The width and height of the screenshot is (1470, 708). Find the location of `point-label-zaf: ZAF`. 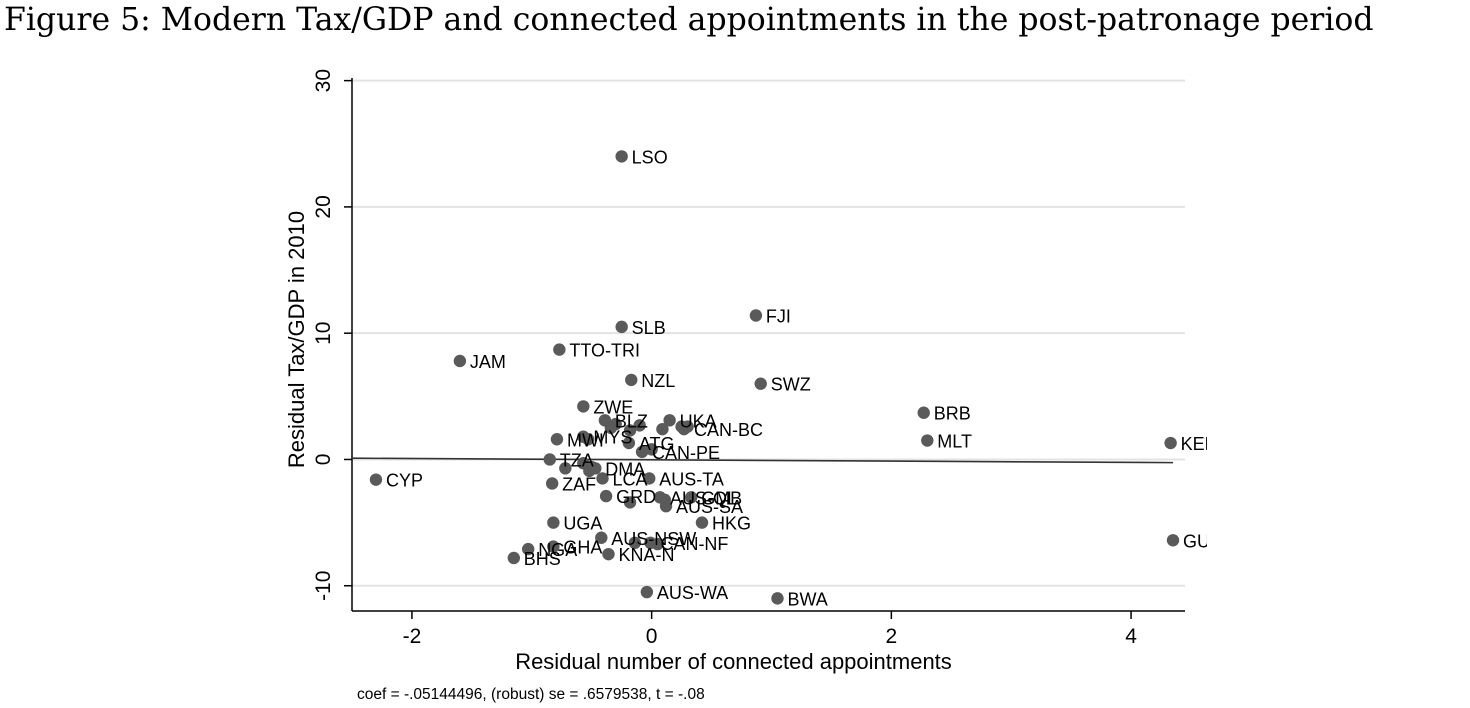

point-label-zaf: ZAF is located at coordinates (579, 484).